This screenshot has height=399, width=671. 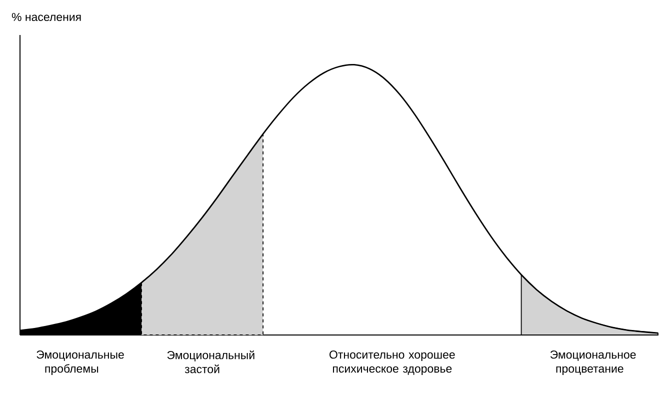 I want to click on y-axis-title: % населения, so click(x=46, y=17).